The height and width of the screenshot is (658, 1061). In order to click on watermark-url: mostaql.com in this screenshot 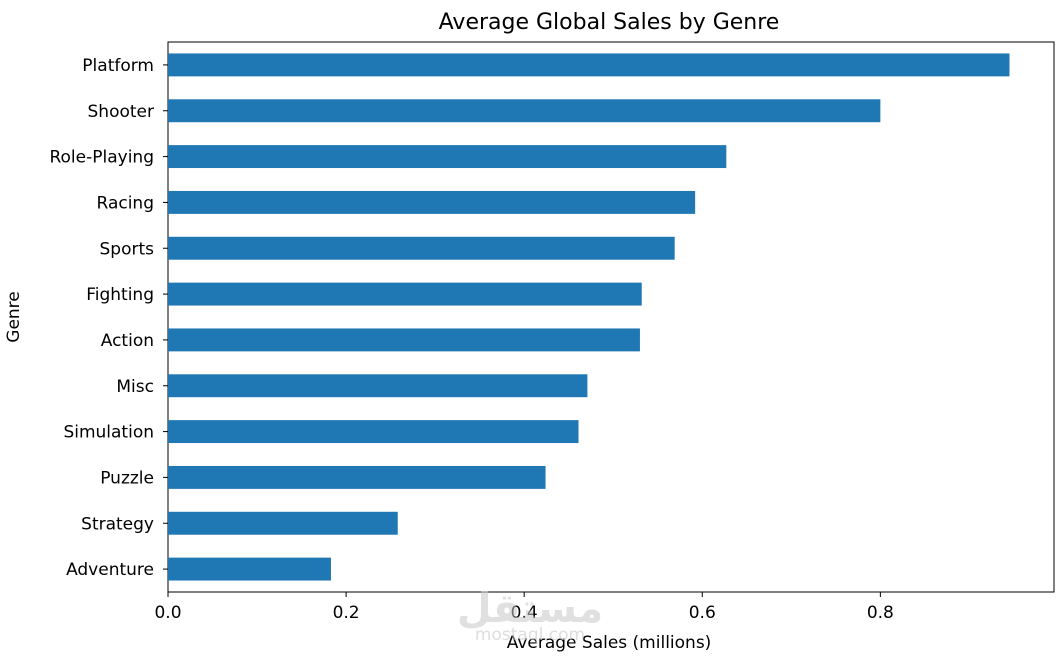, I will do `click(530, 635)`.